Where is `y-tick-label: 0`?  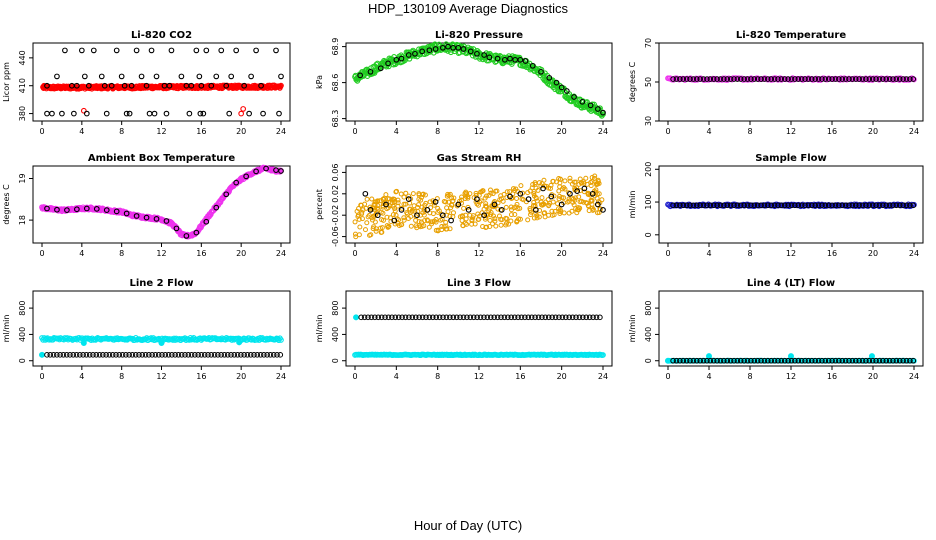
y-tick-label: 0 is located at coordinates (22, 360).